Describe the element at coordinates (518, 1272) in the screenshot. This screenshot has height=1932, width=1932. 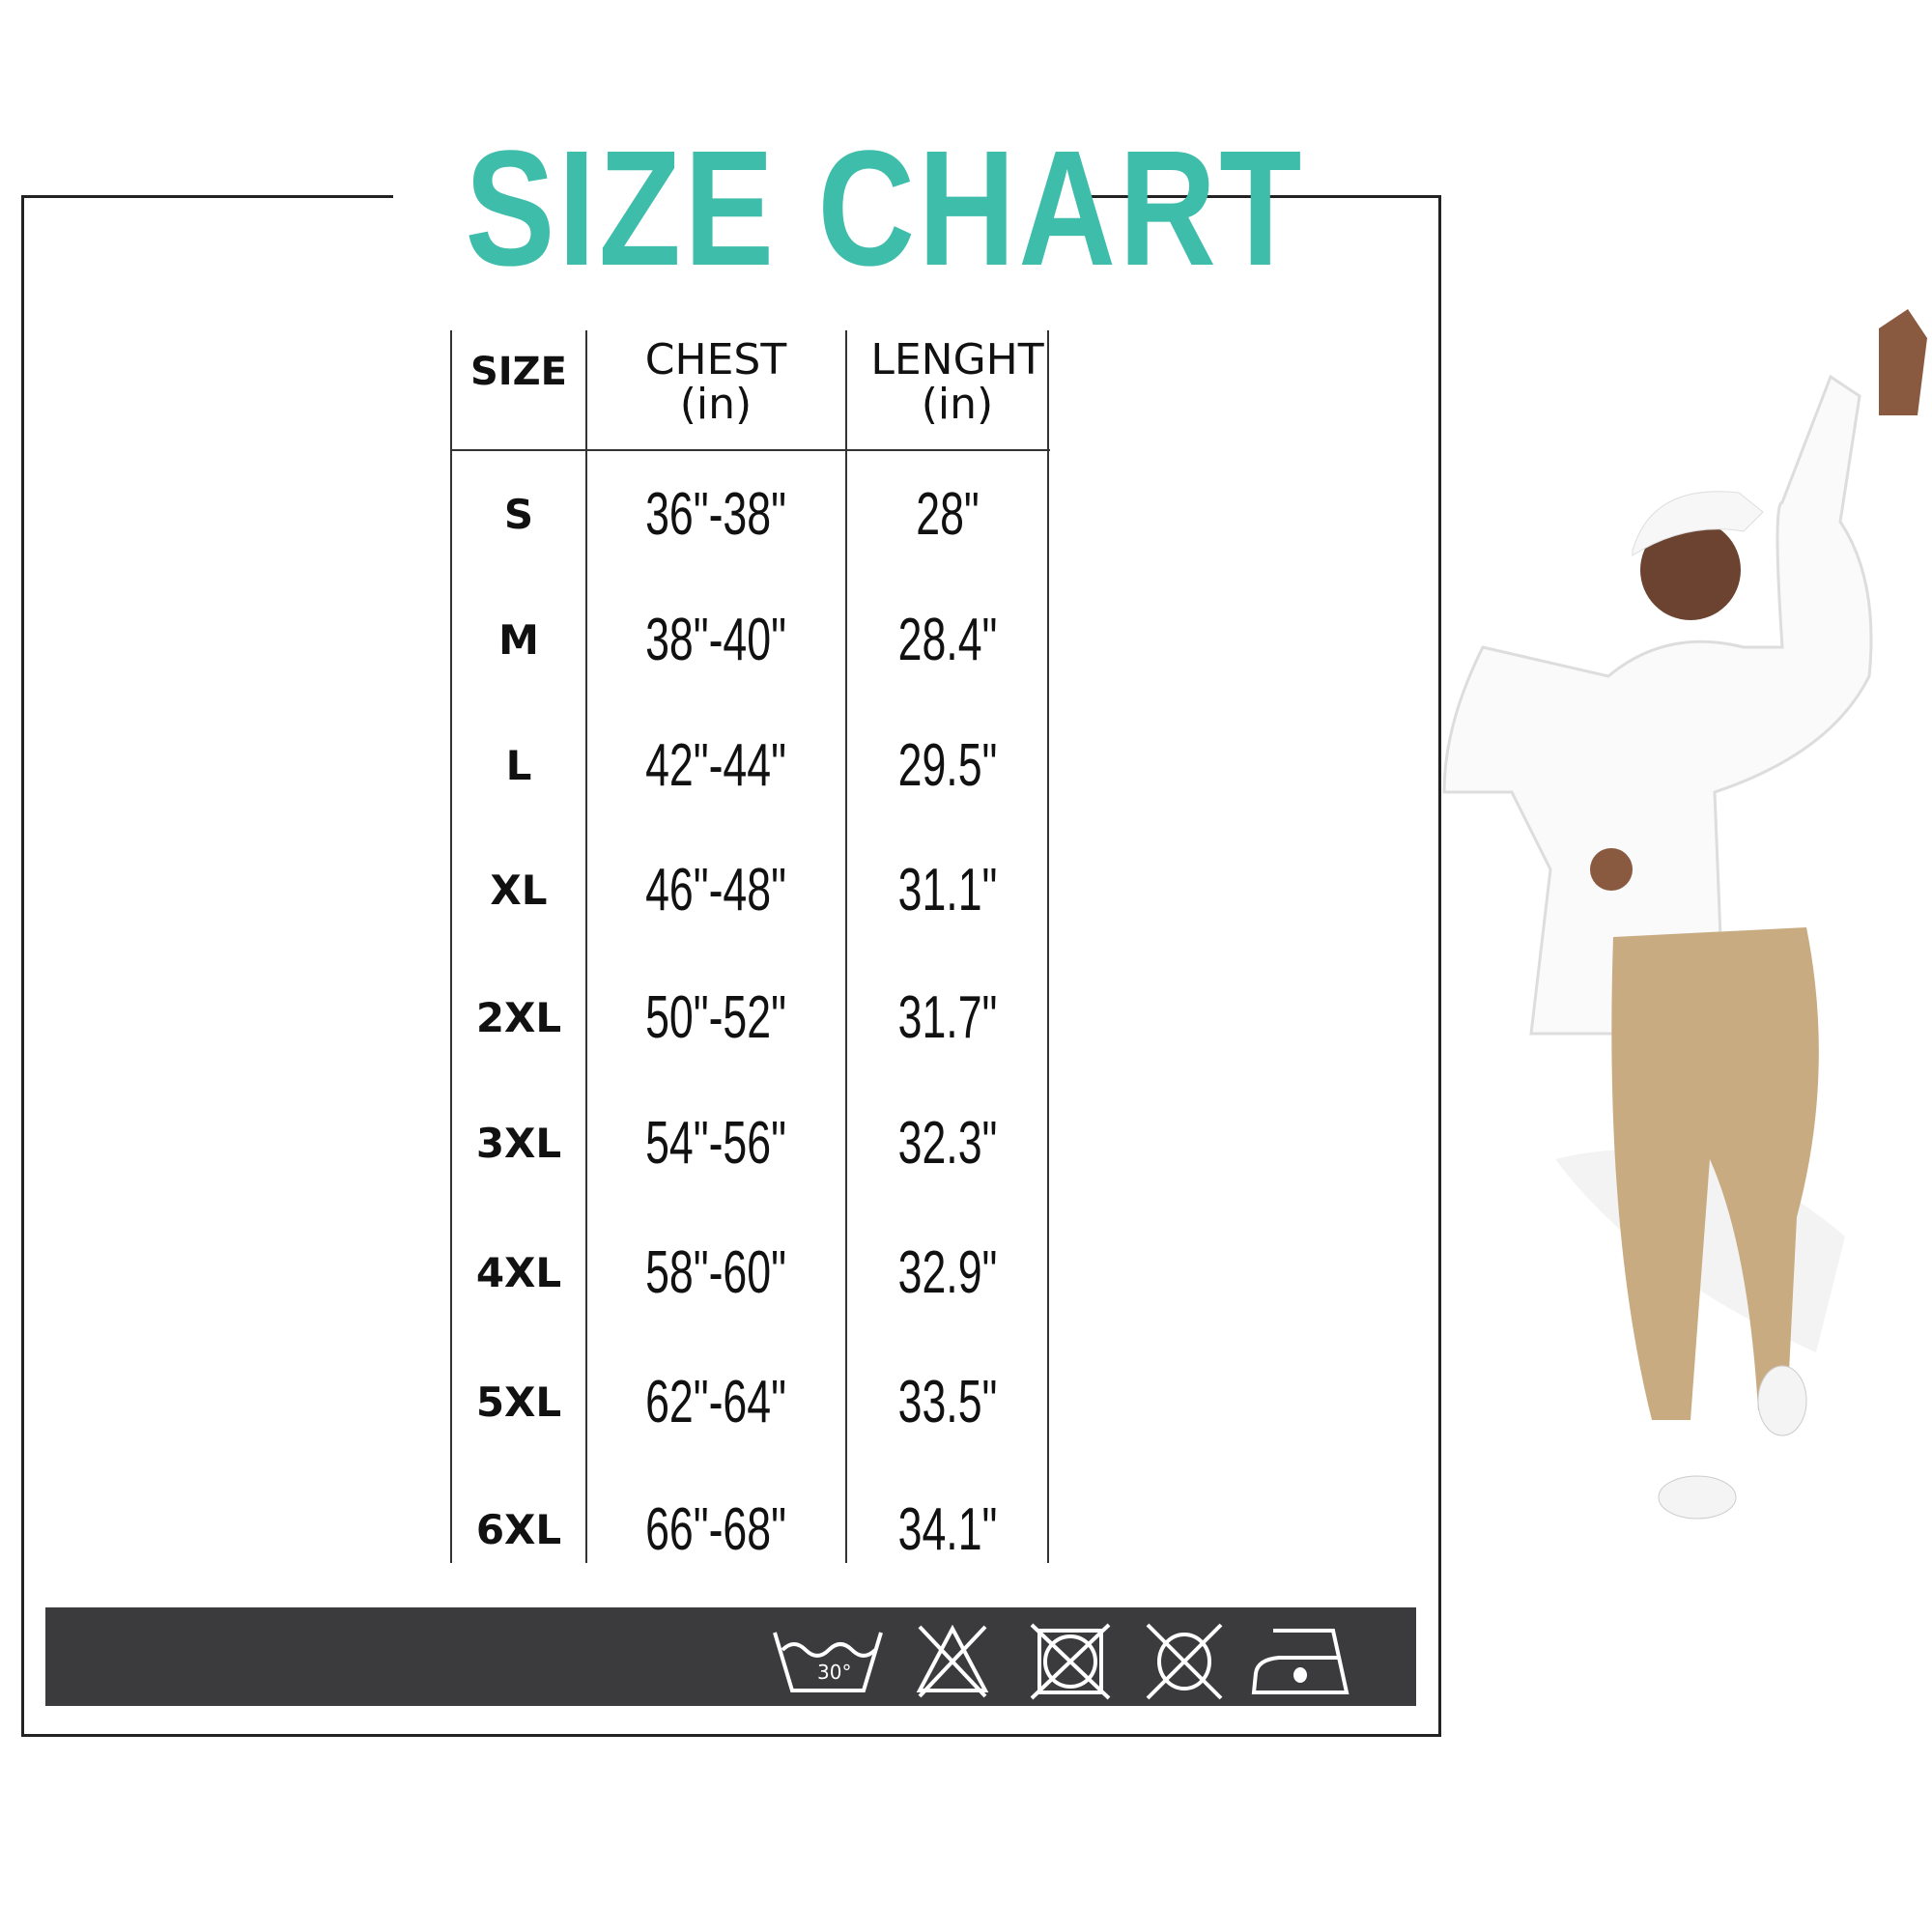
I see `cell-size: 4XL` at that location.